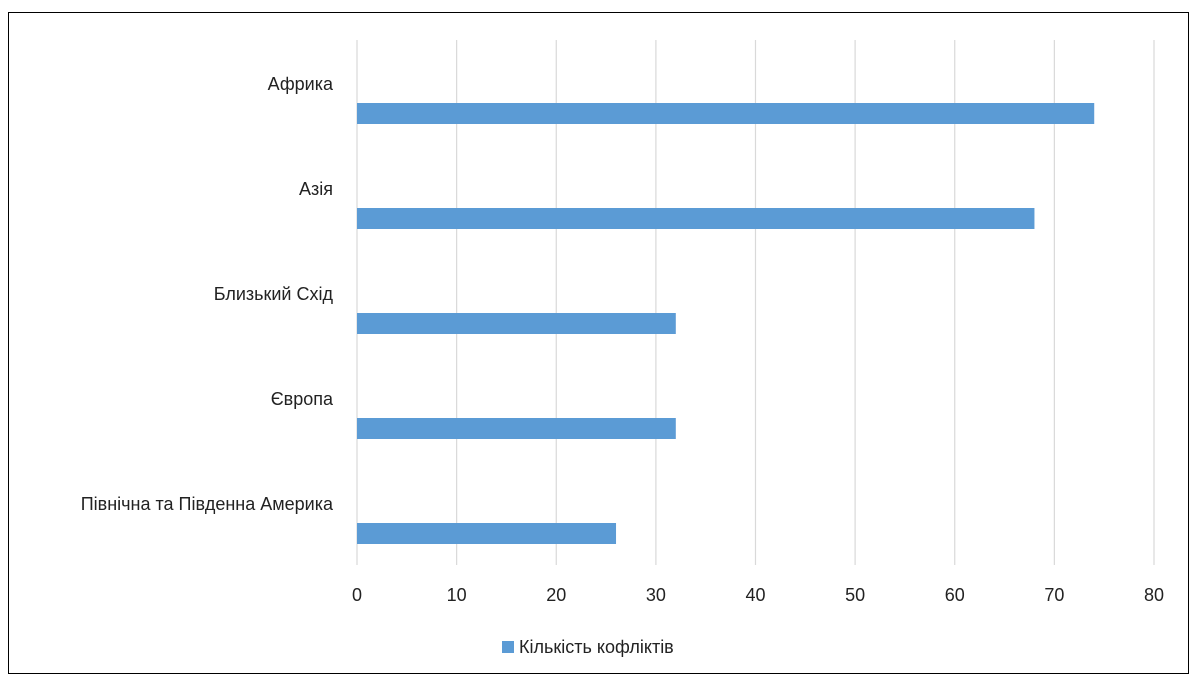 The height and width of the screenshot is (677, 1192). I want to click on legend-label: Кількість кофліктів, so click(596, 647).